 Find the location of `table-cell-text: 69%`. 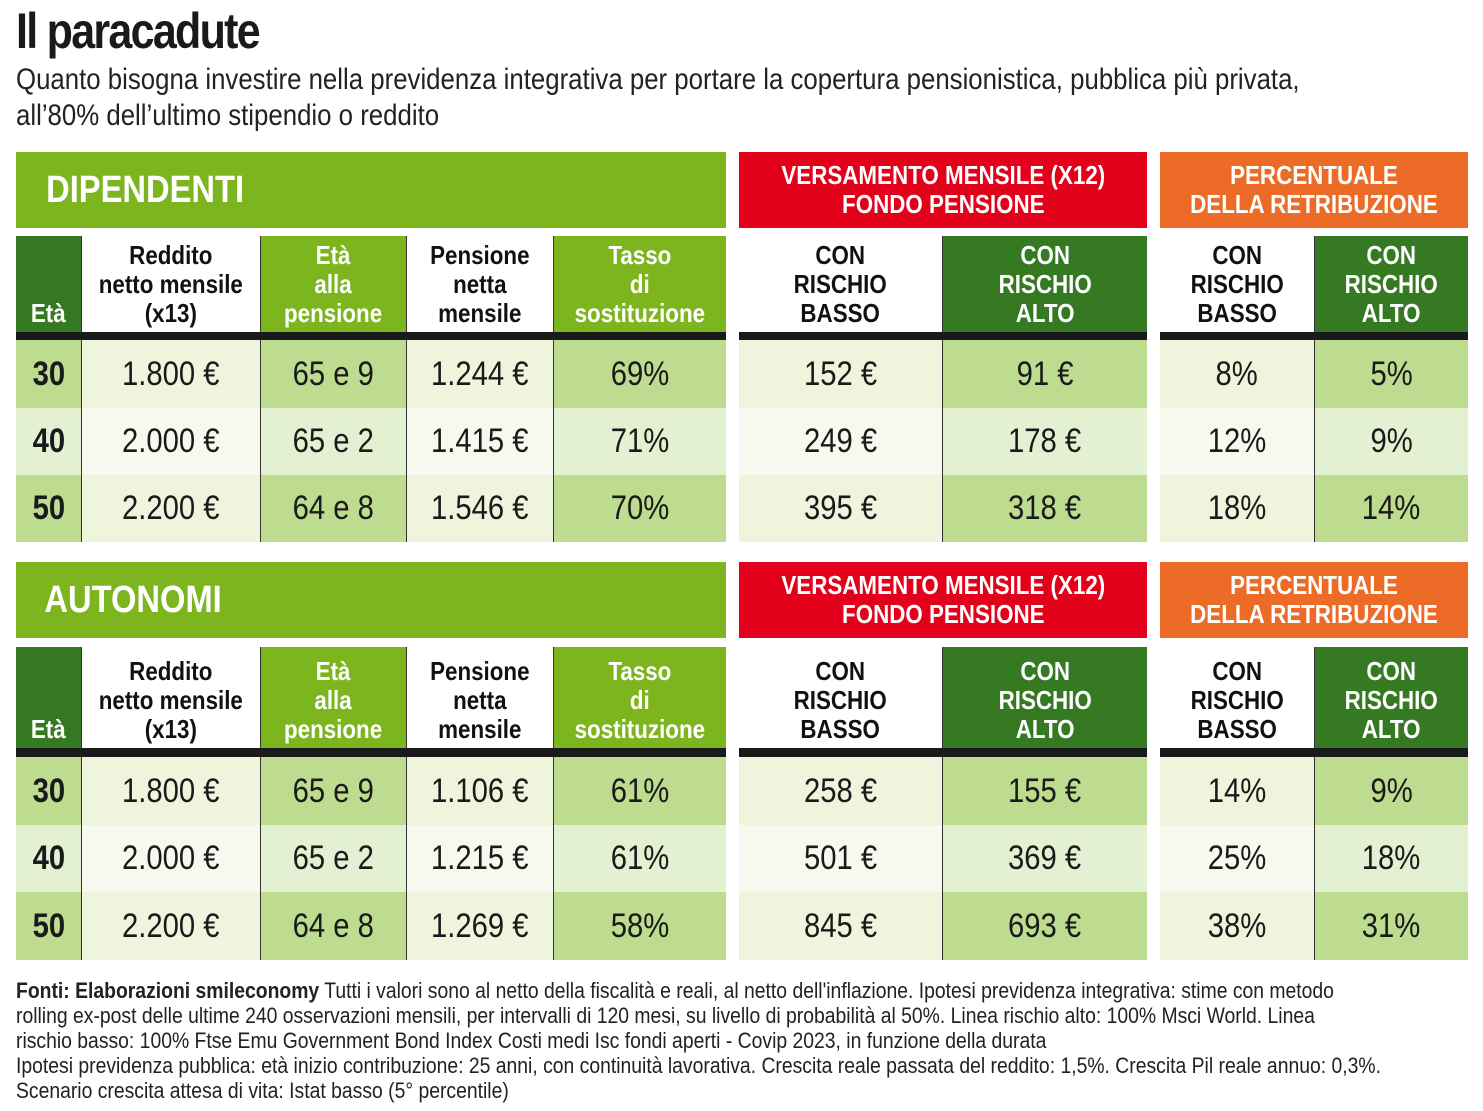

table-cell-text: 69% is located at coordinates (640, 373).